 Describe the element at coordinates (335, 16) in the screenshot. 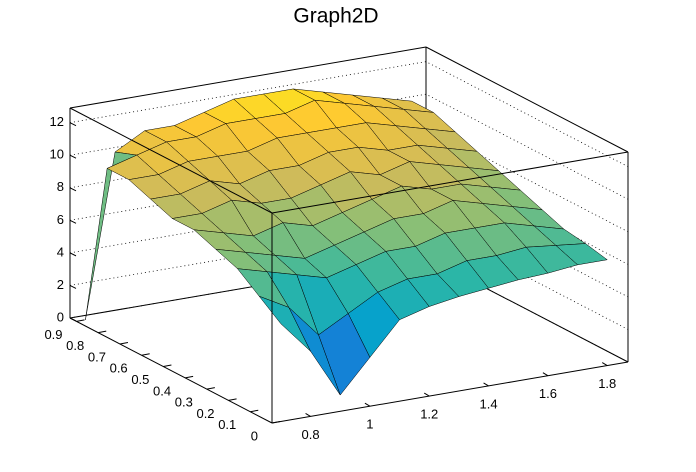

I see `chart-title: Graph2D` at that location.